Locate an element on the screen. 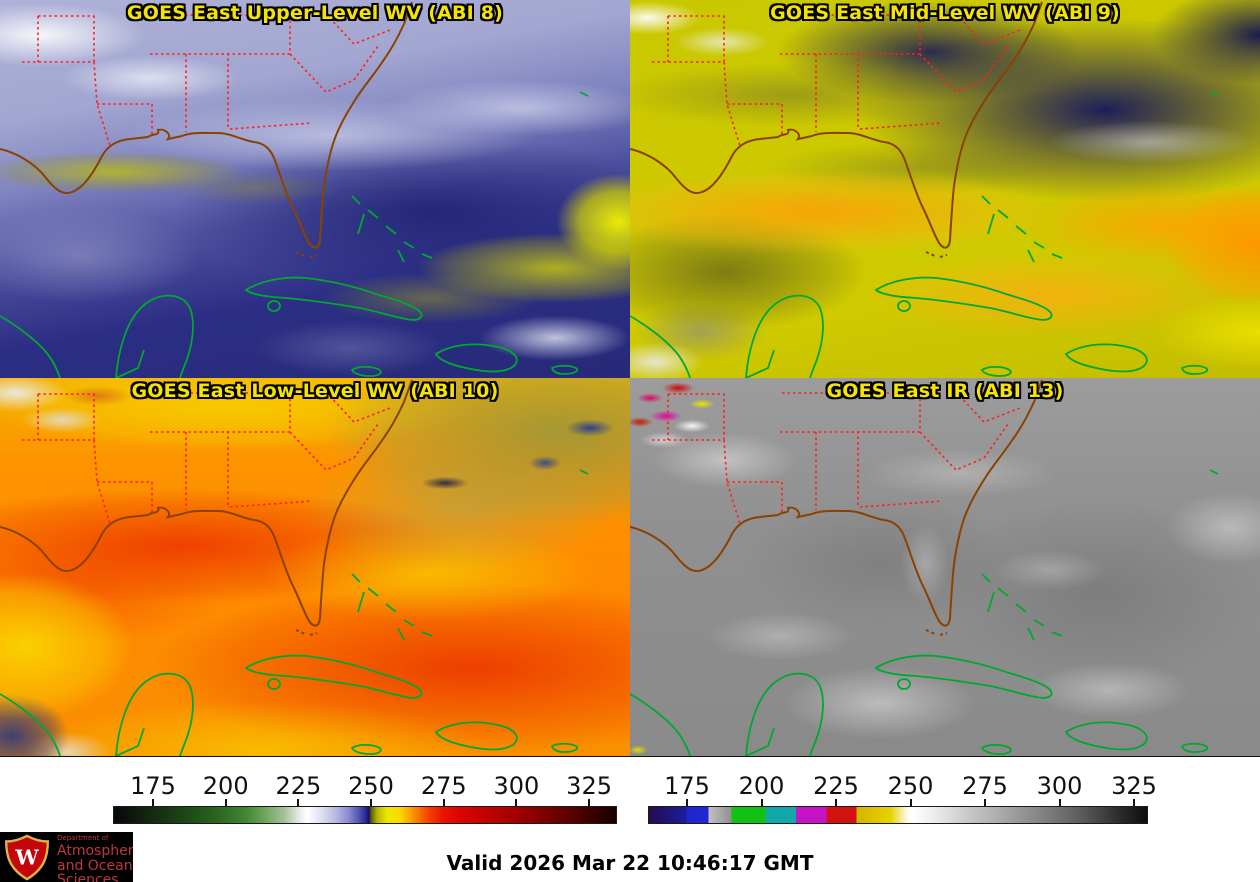  crest-letter: W is located at coordinates (26, 857).